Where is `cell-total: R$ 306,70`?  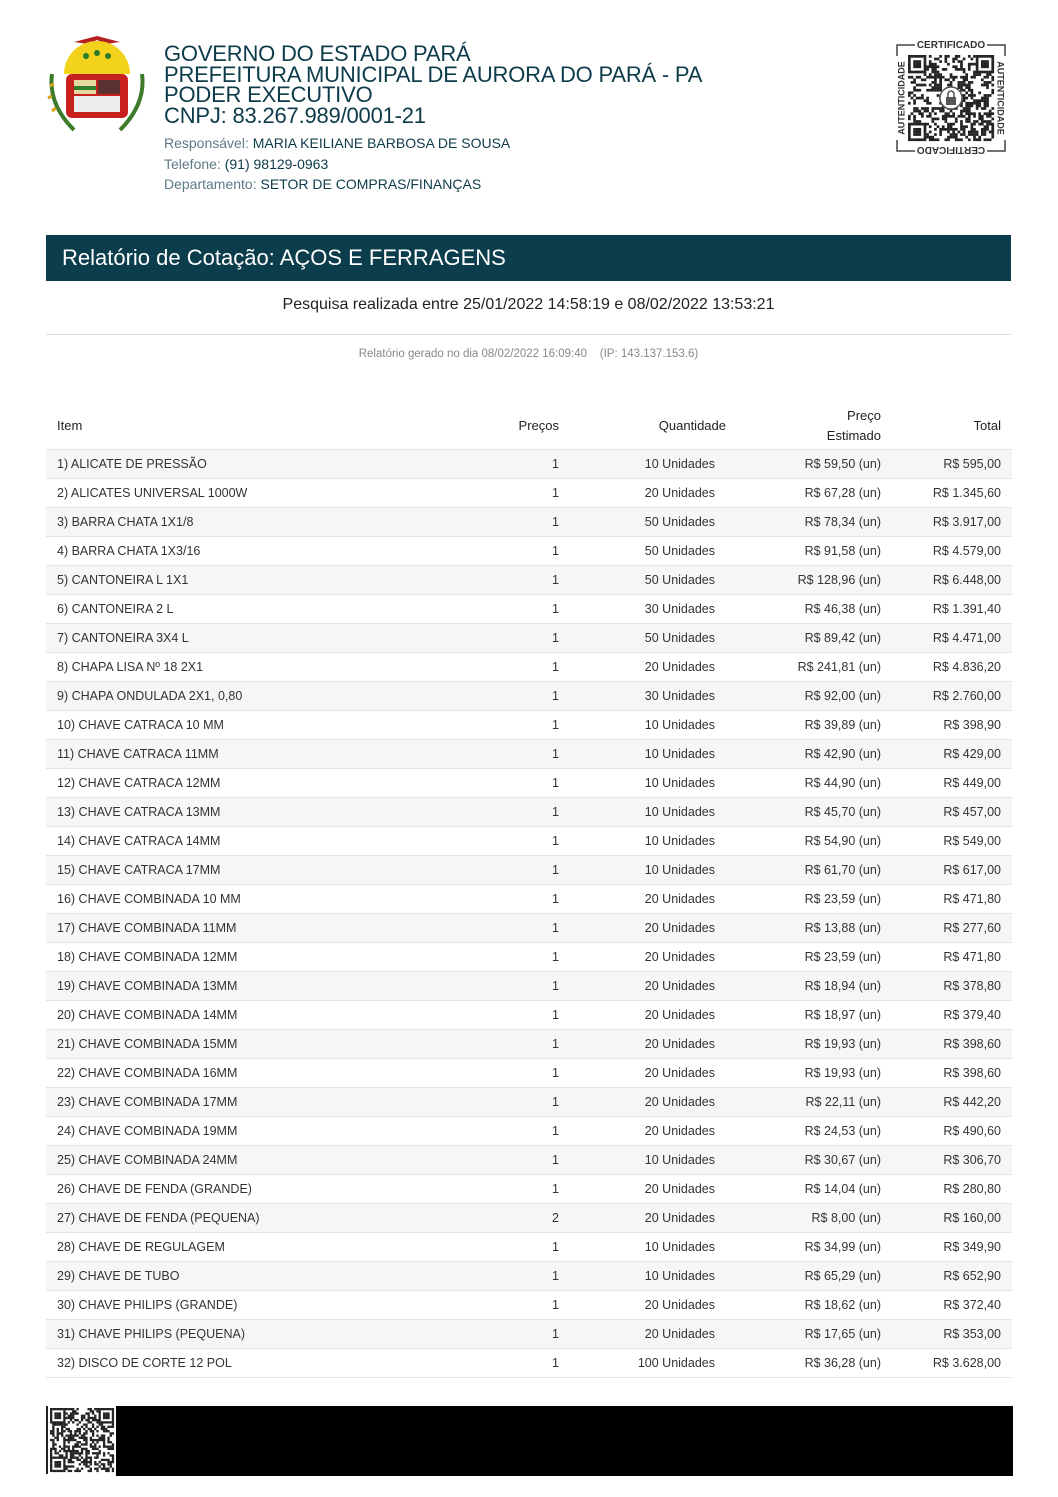 cell-total: R$ 306,70 is located at coordinates (952, 1160).